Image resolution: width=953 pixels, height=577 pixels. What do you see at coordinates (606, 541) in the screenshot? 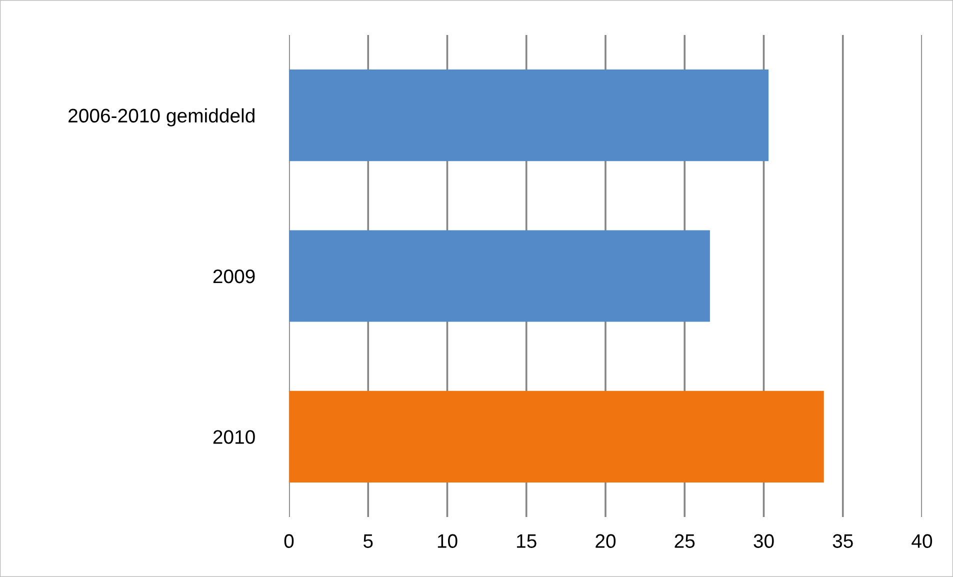
I see `x-tick-label: 20` at bounding box center [606, 541].